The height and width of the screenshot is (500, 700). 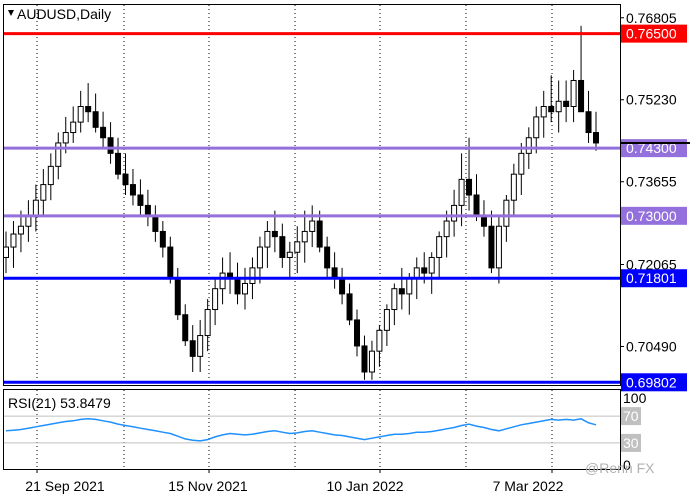 I want to click on x-tick-label: 7 Mar 2022, so click(x=528, y=486).